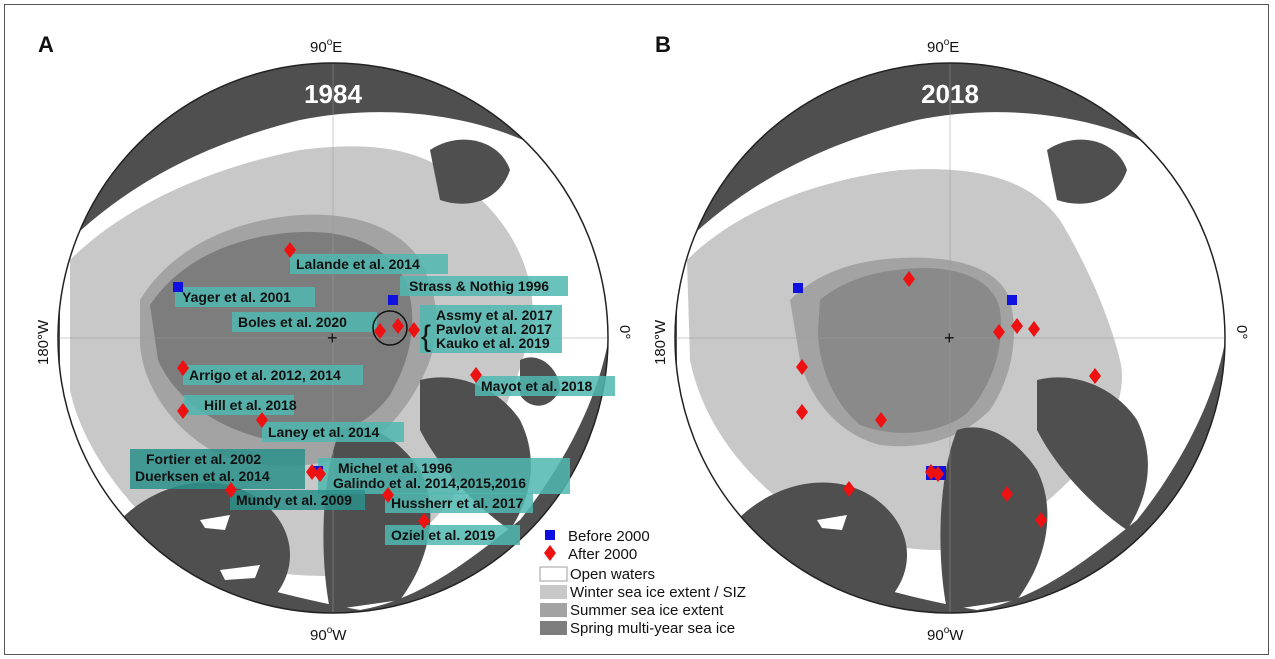  I want to click on label-mayot: Mayot et al. 2018, so click(536, 386).